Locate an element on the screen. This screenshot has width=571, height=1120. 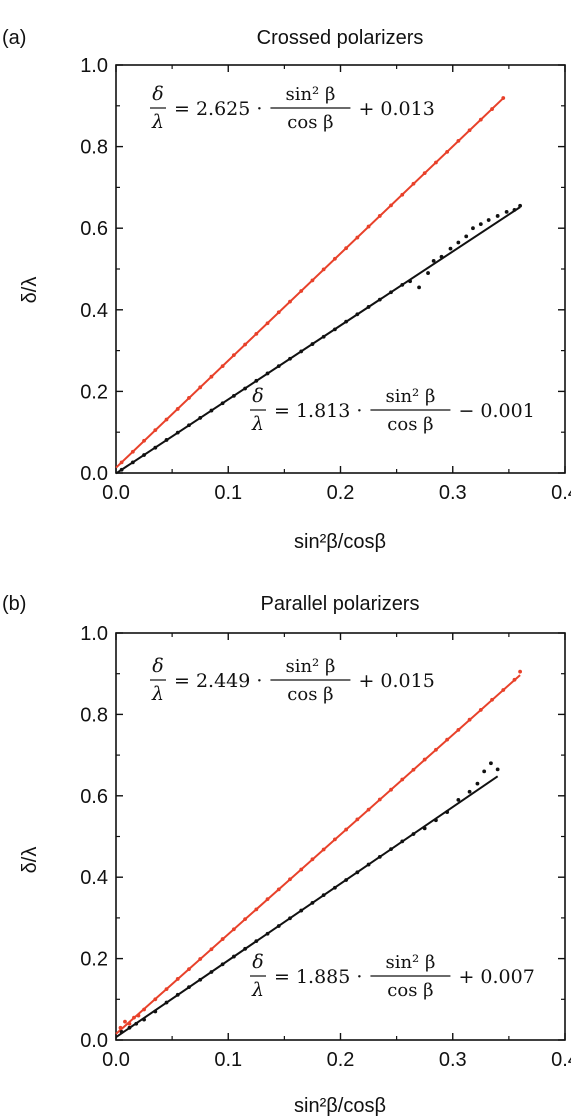
equation-coefficient: = 1.885 · is located at coordinates (318, 977).